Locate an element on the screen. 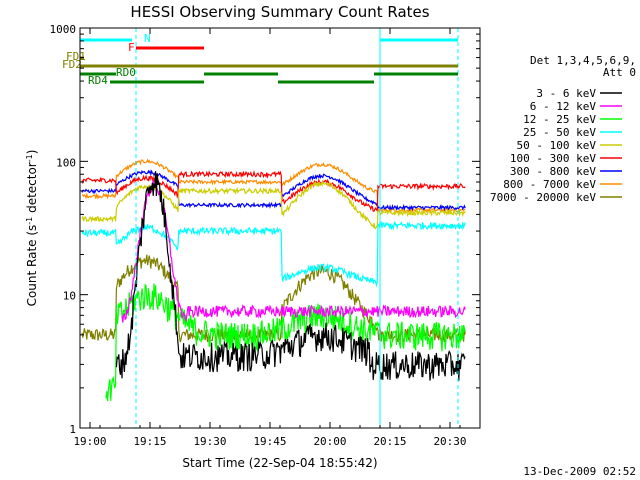 Image resolution: width=640 pixels, height=480 pixels. y-tick-label: 100 is located at coordinates (66, 162).